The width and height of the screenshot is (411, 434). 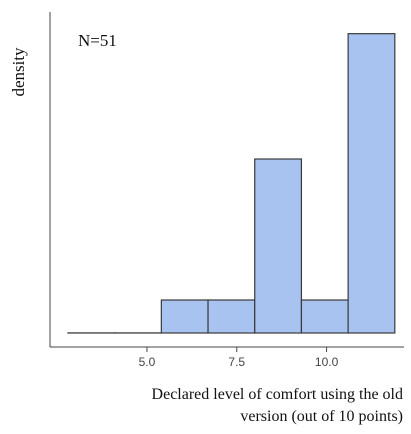 What do you see at coordinates (327, 362) in the screenshot?
I see `x-tick-label-3: 10.0` at bounding box center [327, 362].